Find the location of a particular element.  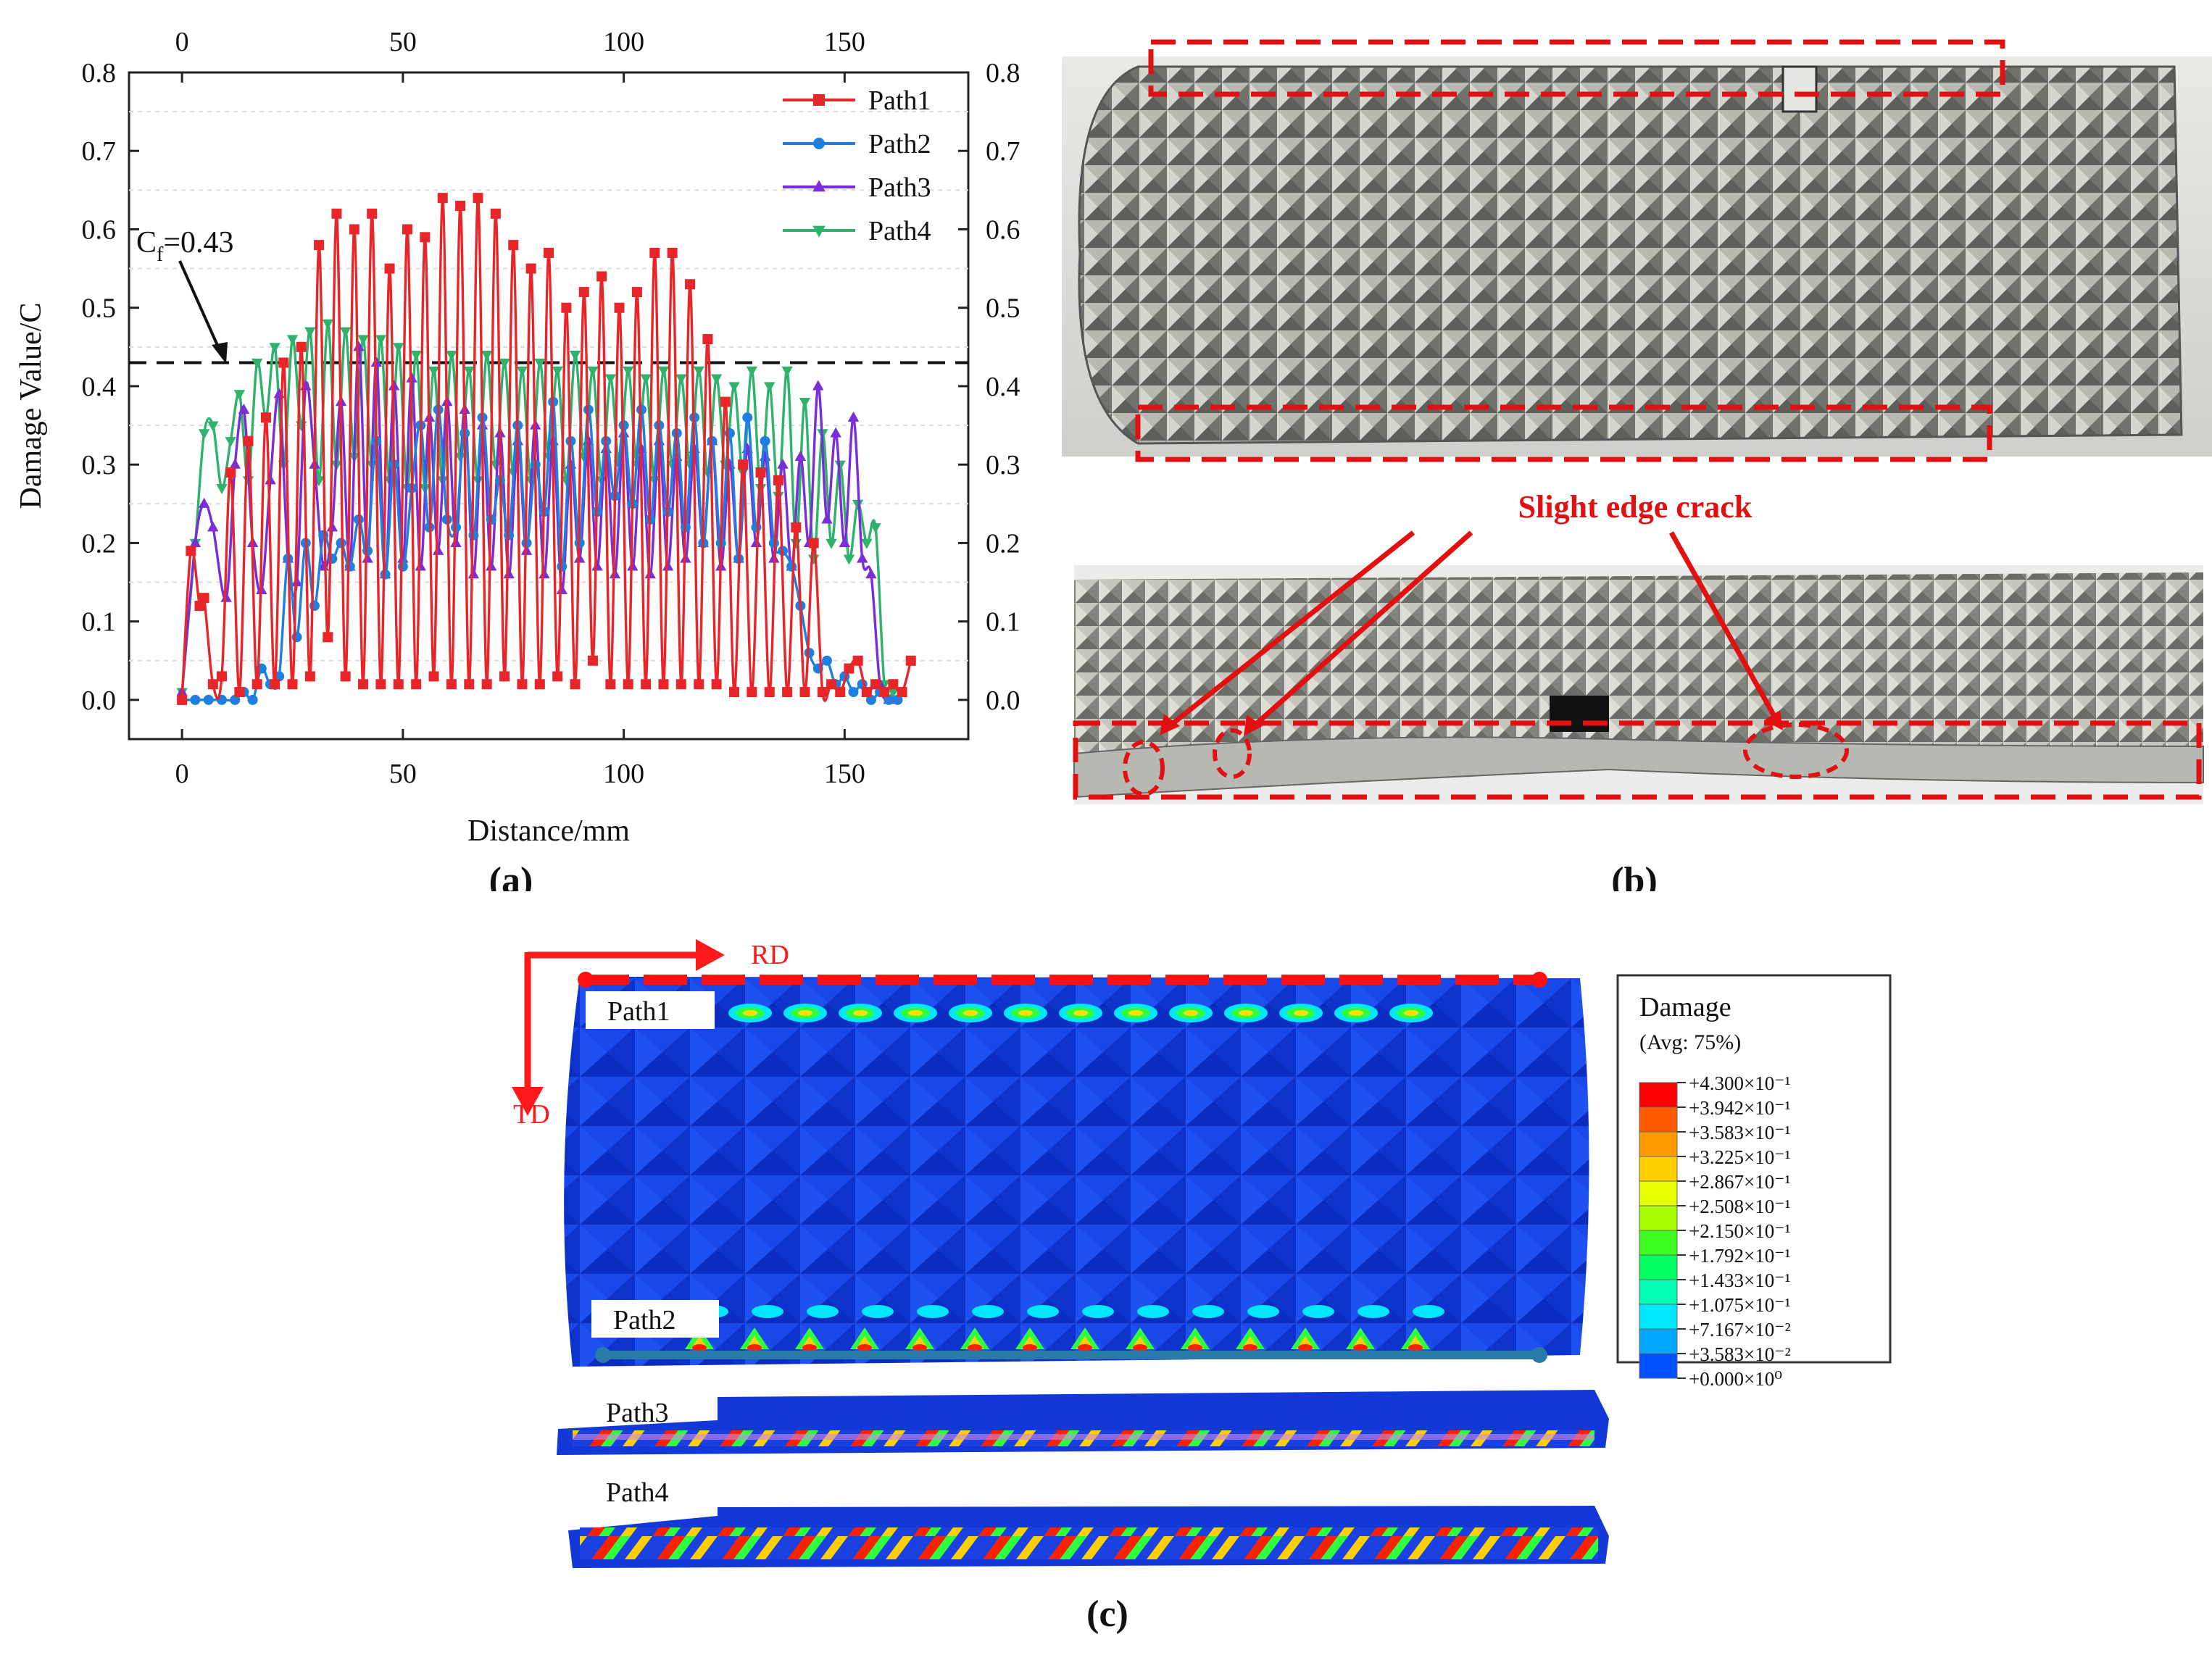

svg-text: Cf=0.43 is located at coordinates (185, 246).